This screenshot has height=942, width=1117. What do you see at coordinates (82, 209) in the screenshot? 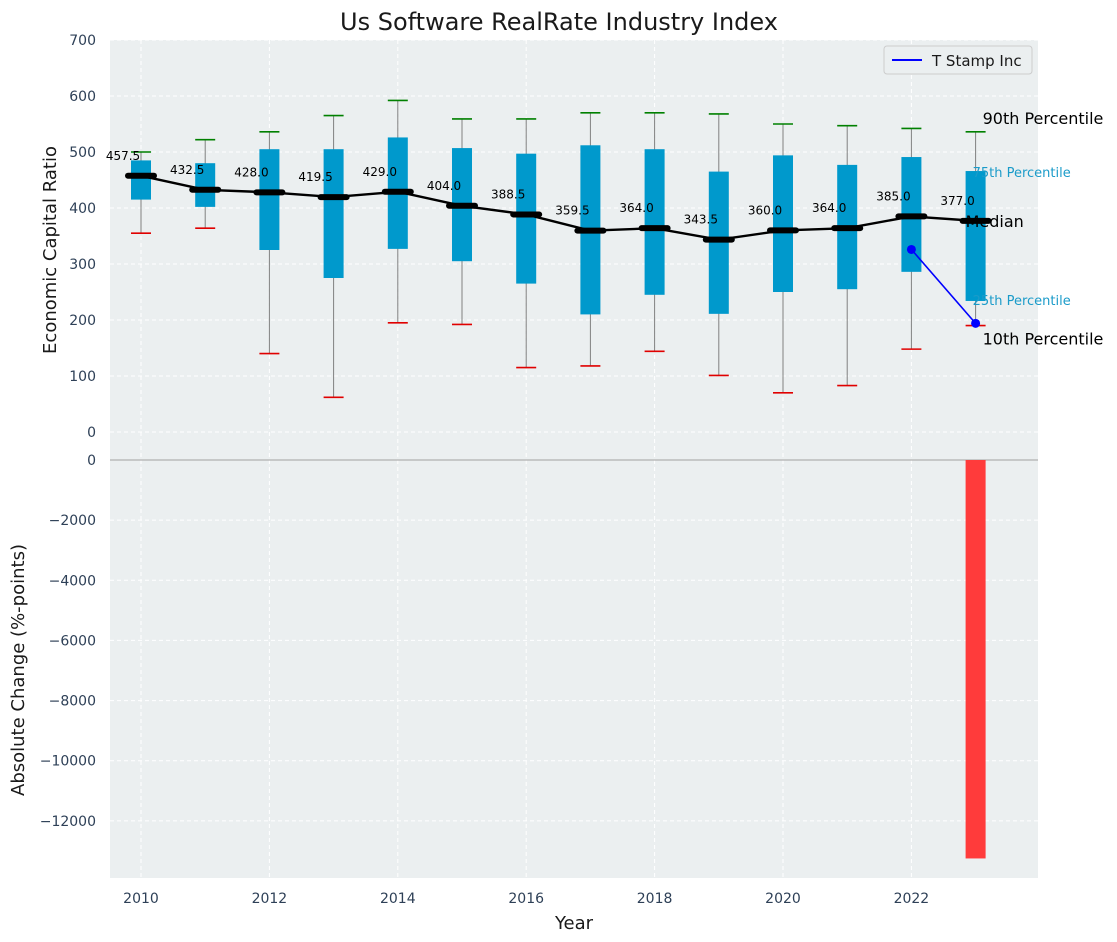
I see `top-y-tick-label: 400` at bounding box center [82, 209].